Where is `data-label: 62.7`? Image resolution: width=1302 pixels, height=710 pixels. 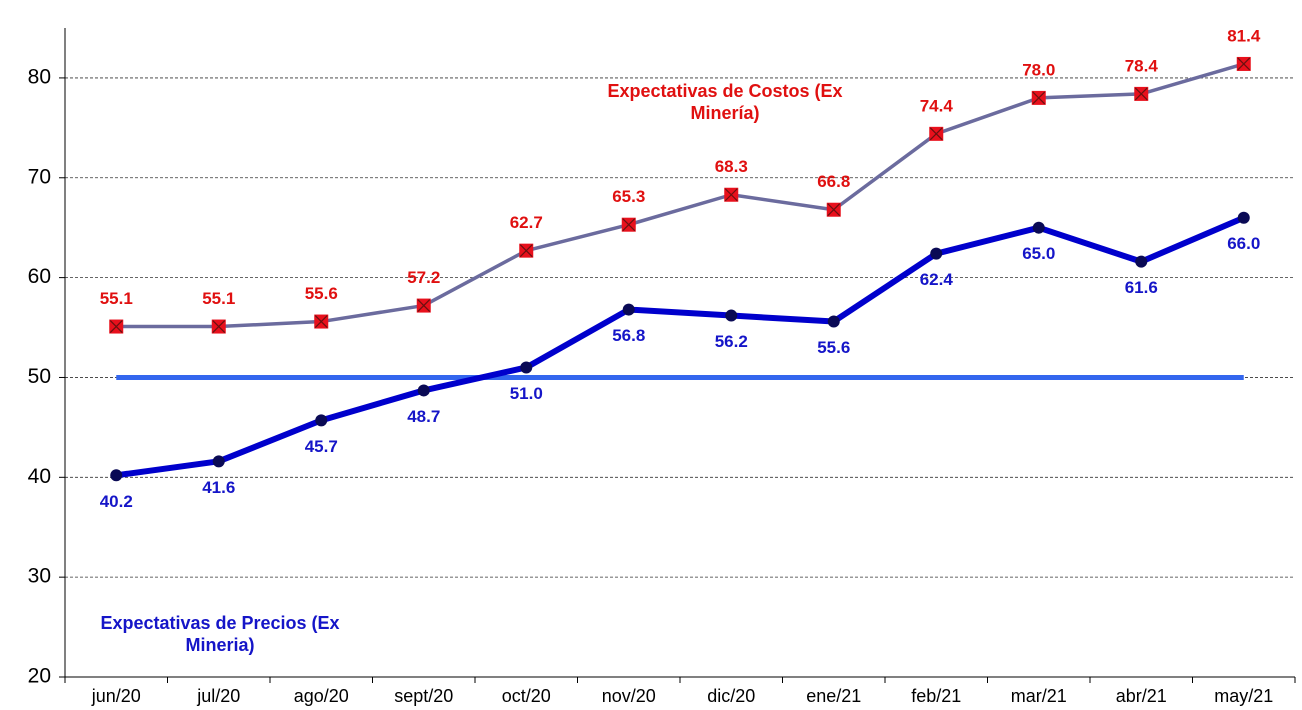 data-label: 62.7 is located at coordinates (526, 222).